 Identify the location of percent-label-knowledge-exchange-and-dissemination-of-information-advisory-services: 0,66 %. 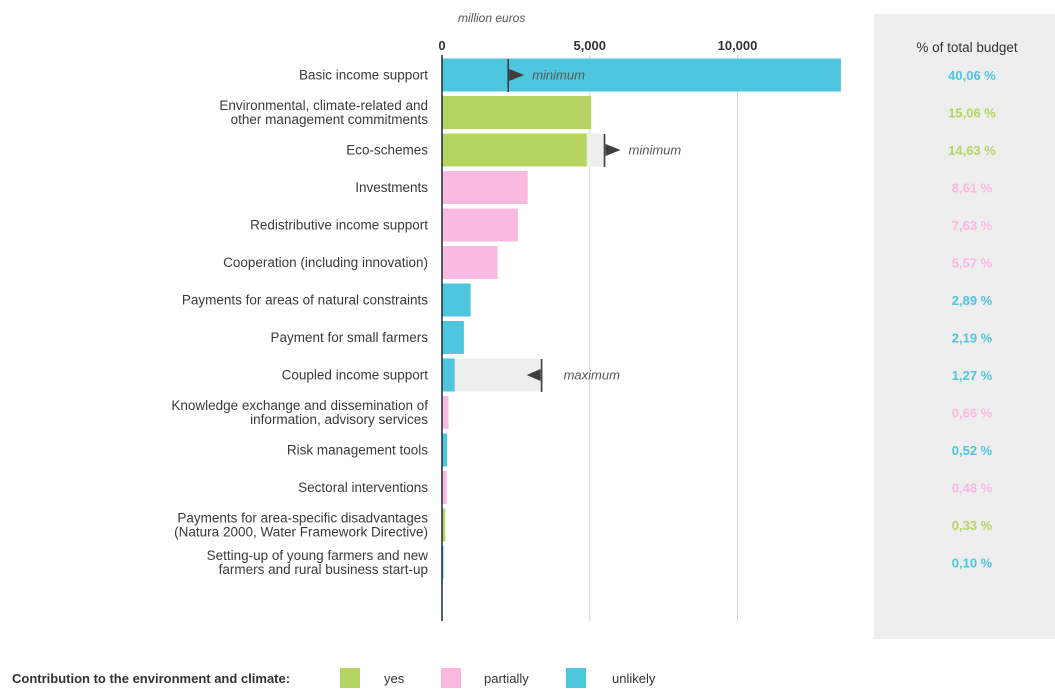
(972, 413).